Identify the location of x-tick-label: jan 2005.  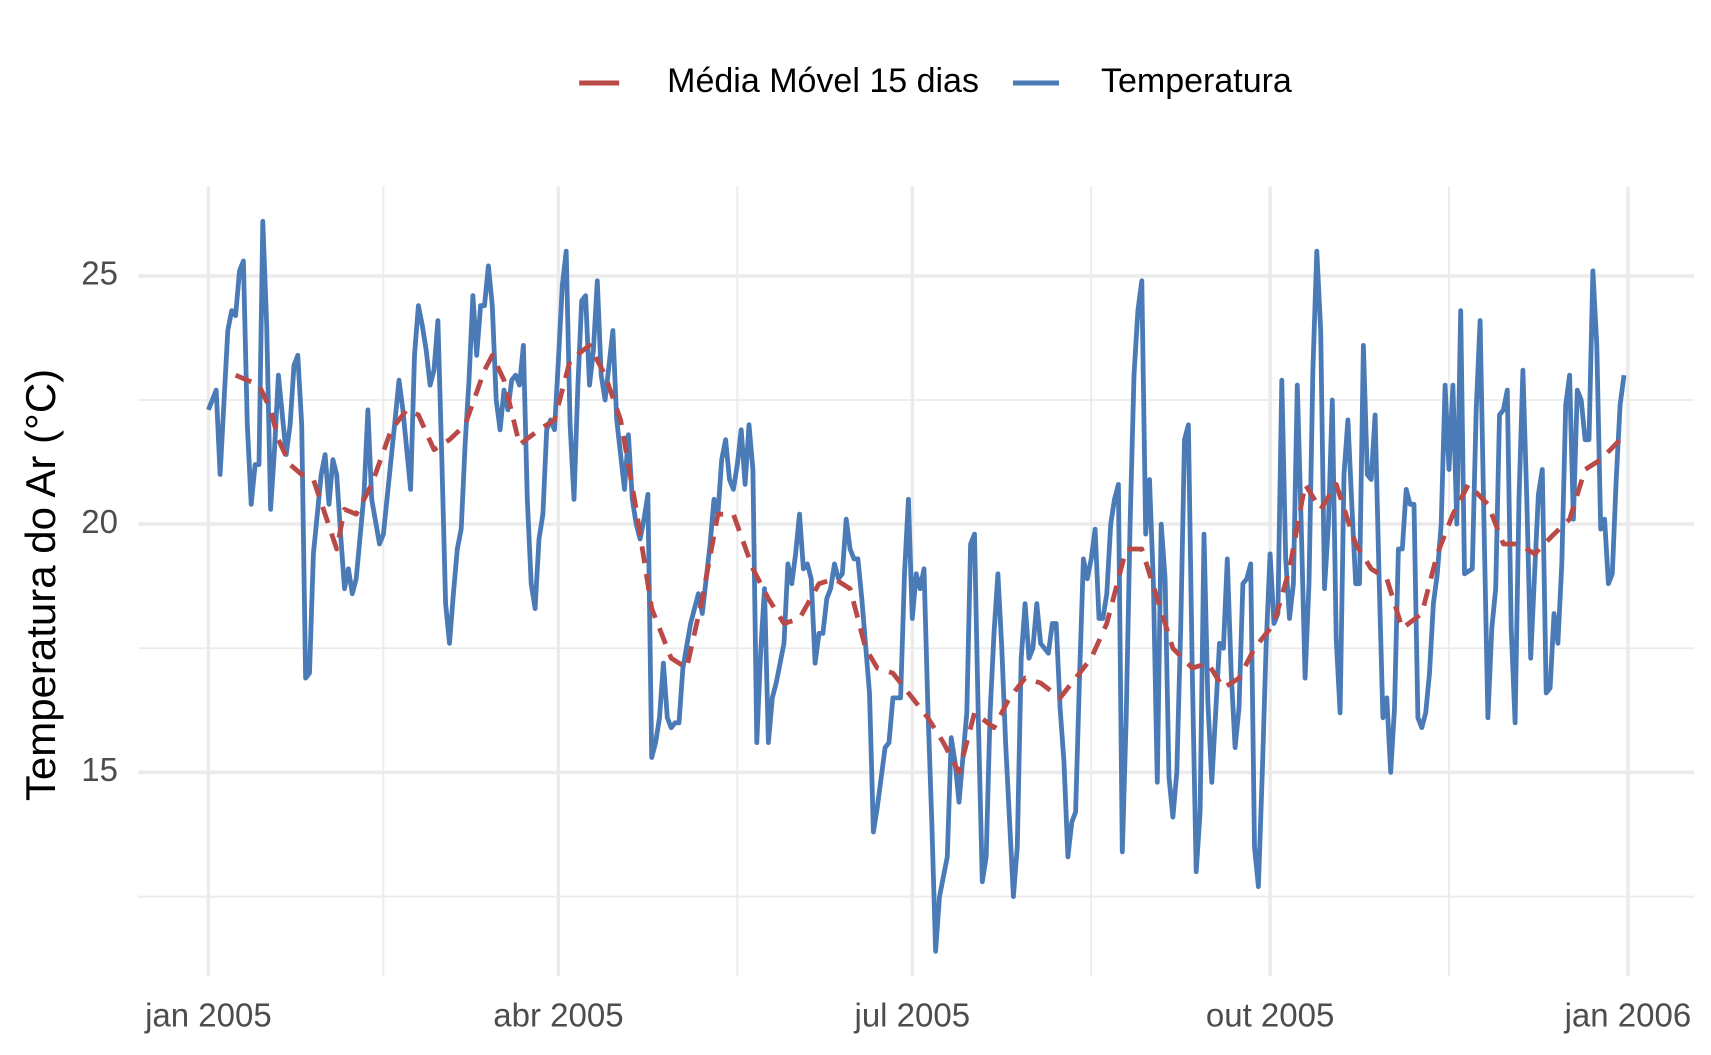
(208, 1015).